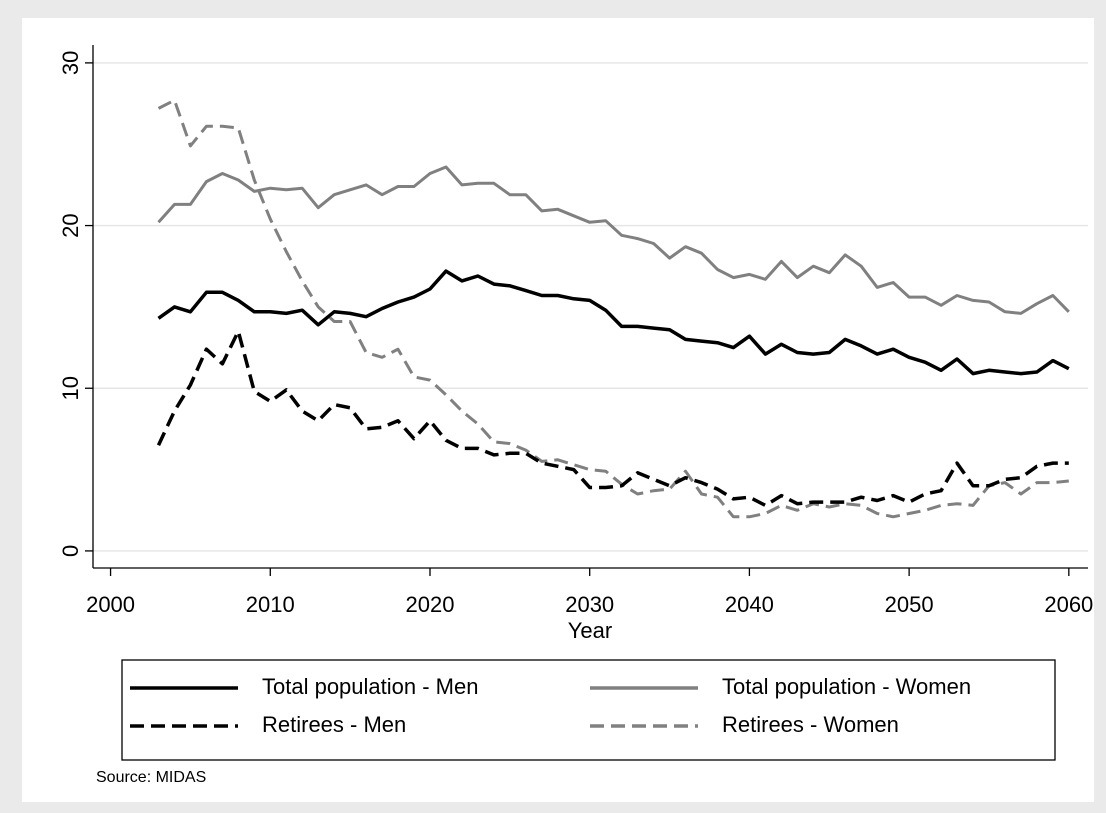 Image resolution: width=1106 pixels, height=813 pixels. I want to click on legend, so click(588, 710).